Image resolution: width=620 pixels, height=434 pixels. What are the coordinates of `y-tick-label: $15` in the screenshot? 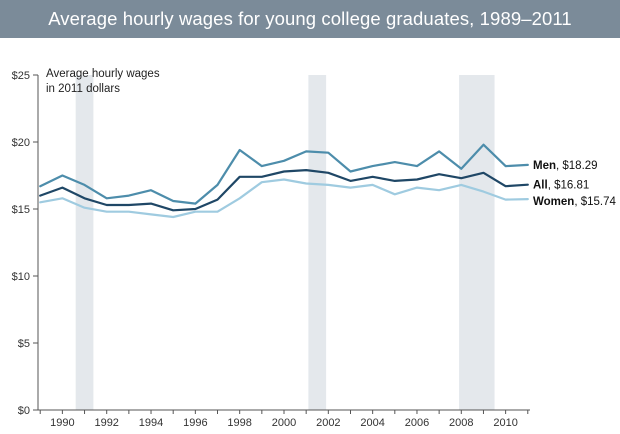 It's located at (21, 210).